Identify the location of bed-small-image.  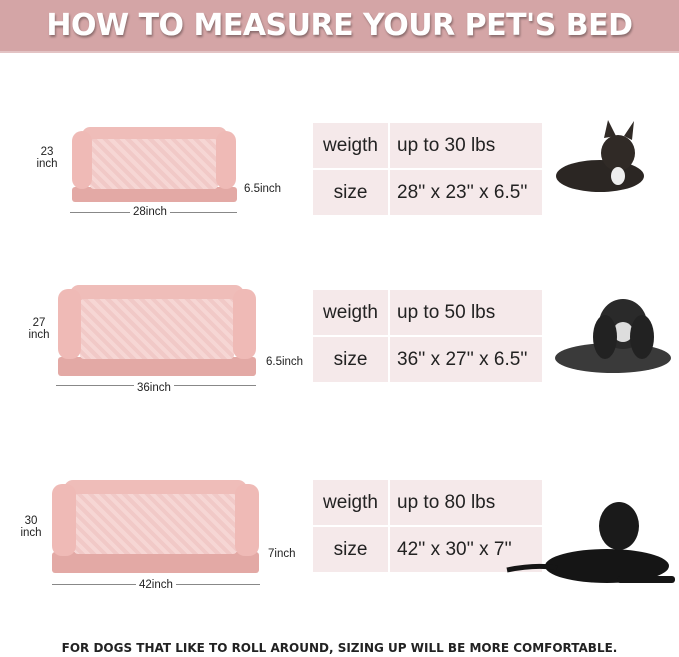
(154, 165).